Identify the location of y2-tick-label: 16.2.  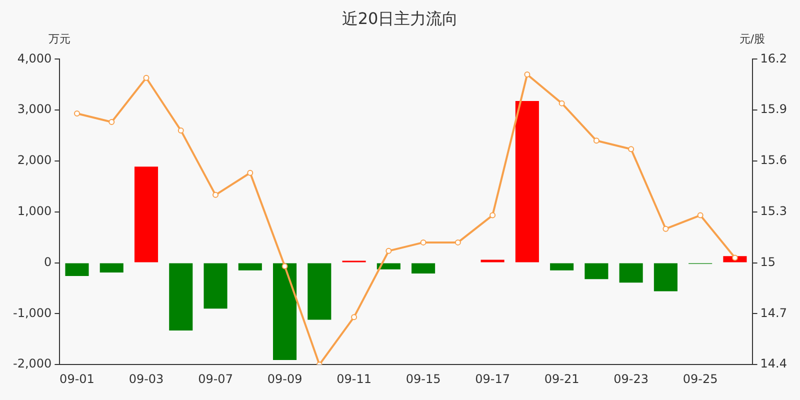
(773, 58).